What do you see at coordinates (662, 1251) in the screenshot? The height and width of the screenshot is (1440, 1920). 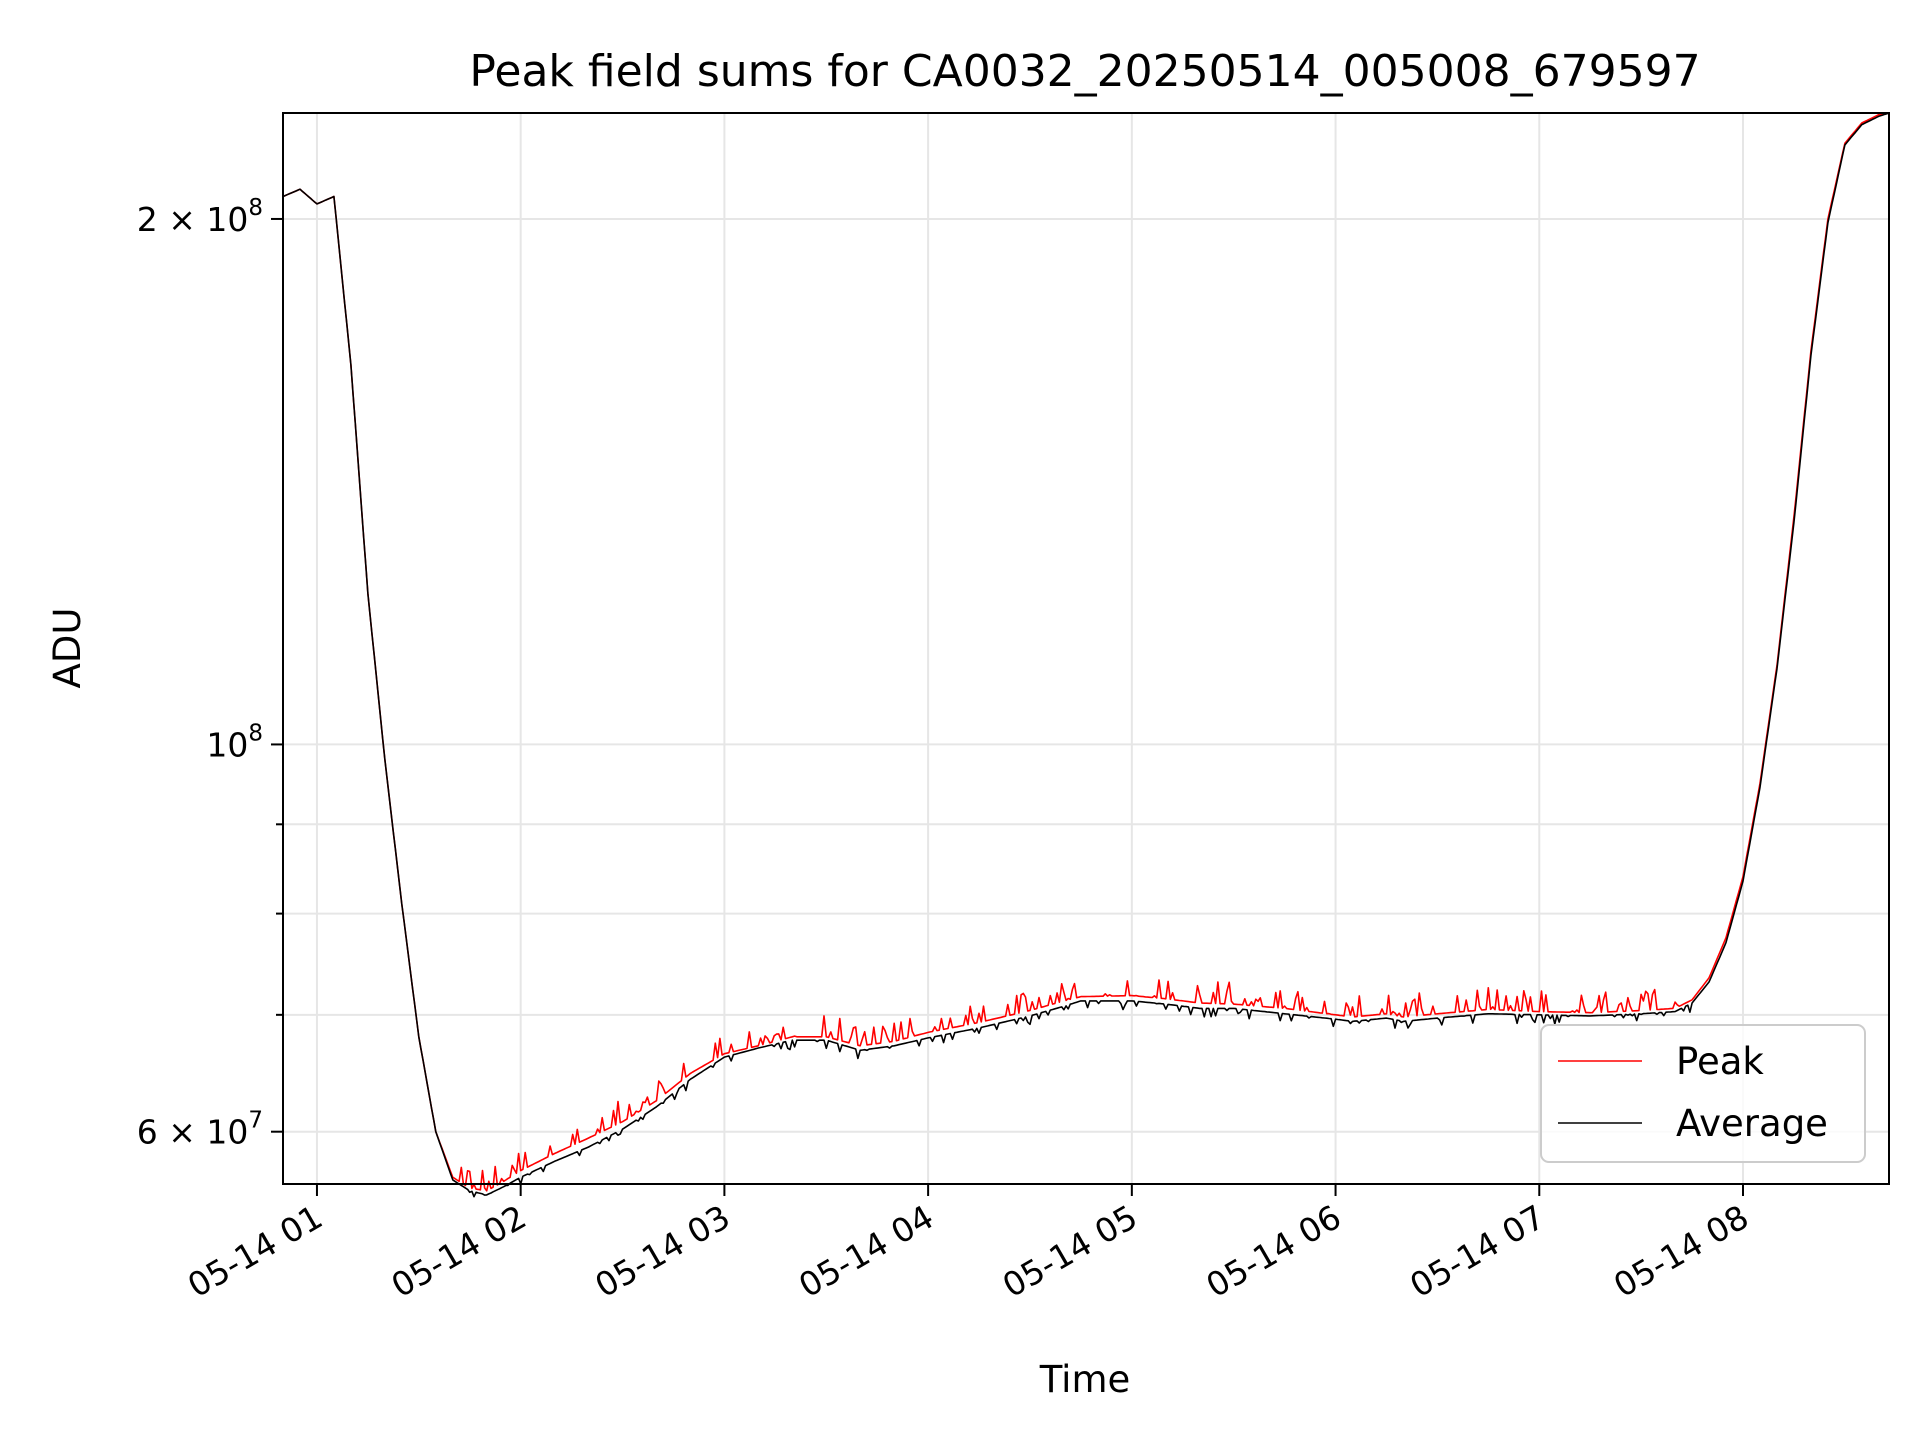 I see `x-tick-label: 05-14 03` at bounding box center [662, 1251].